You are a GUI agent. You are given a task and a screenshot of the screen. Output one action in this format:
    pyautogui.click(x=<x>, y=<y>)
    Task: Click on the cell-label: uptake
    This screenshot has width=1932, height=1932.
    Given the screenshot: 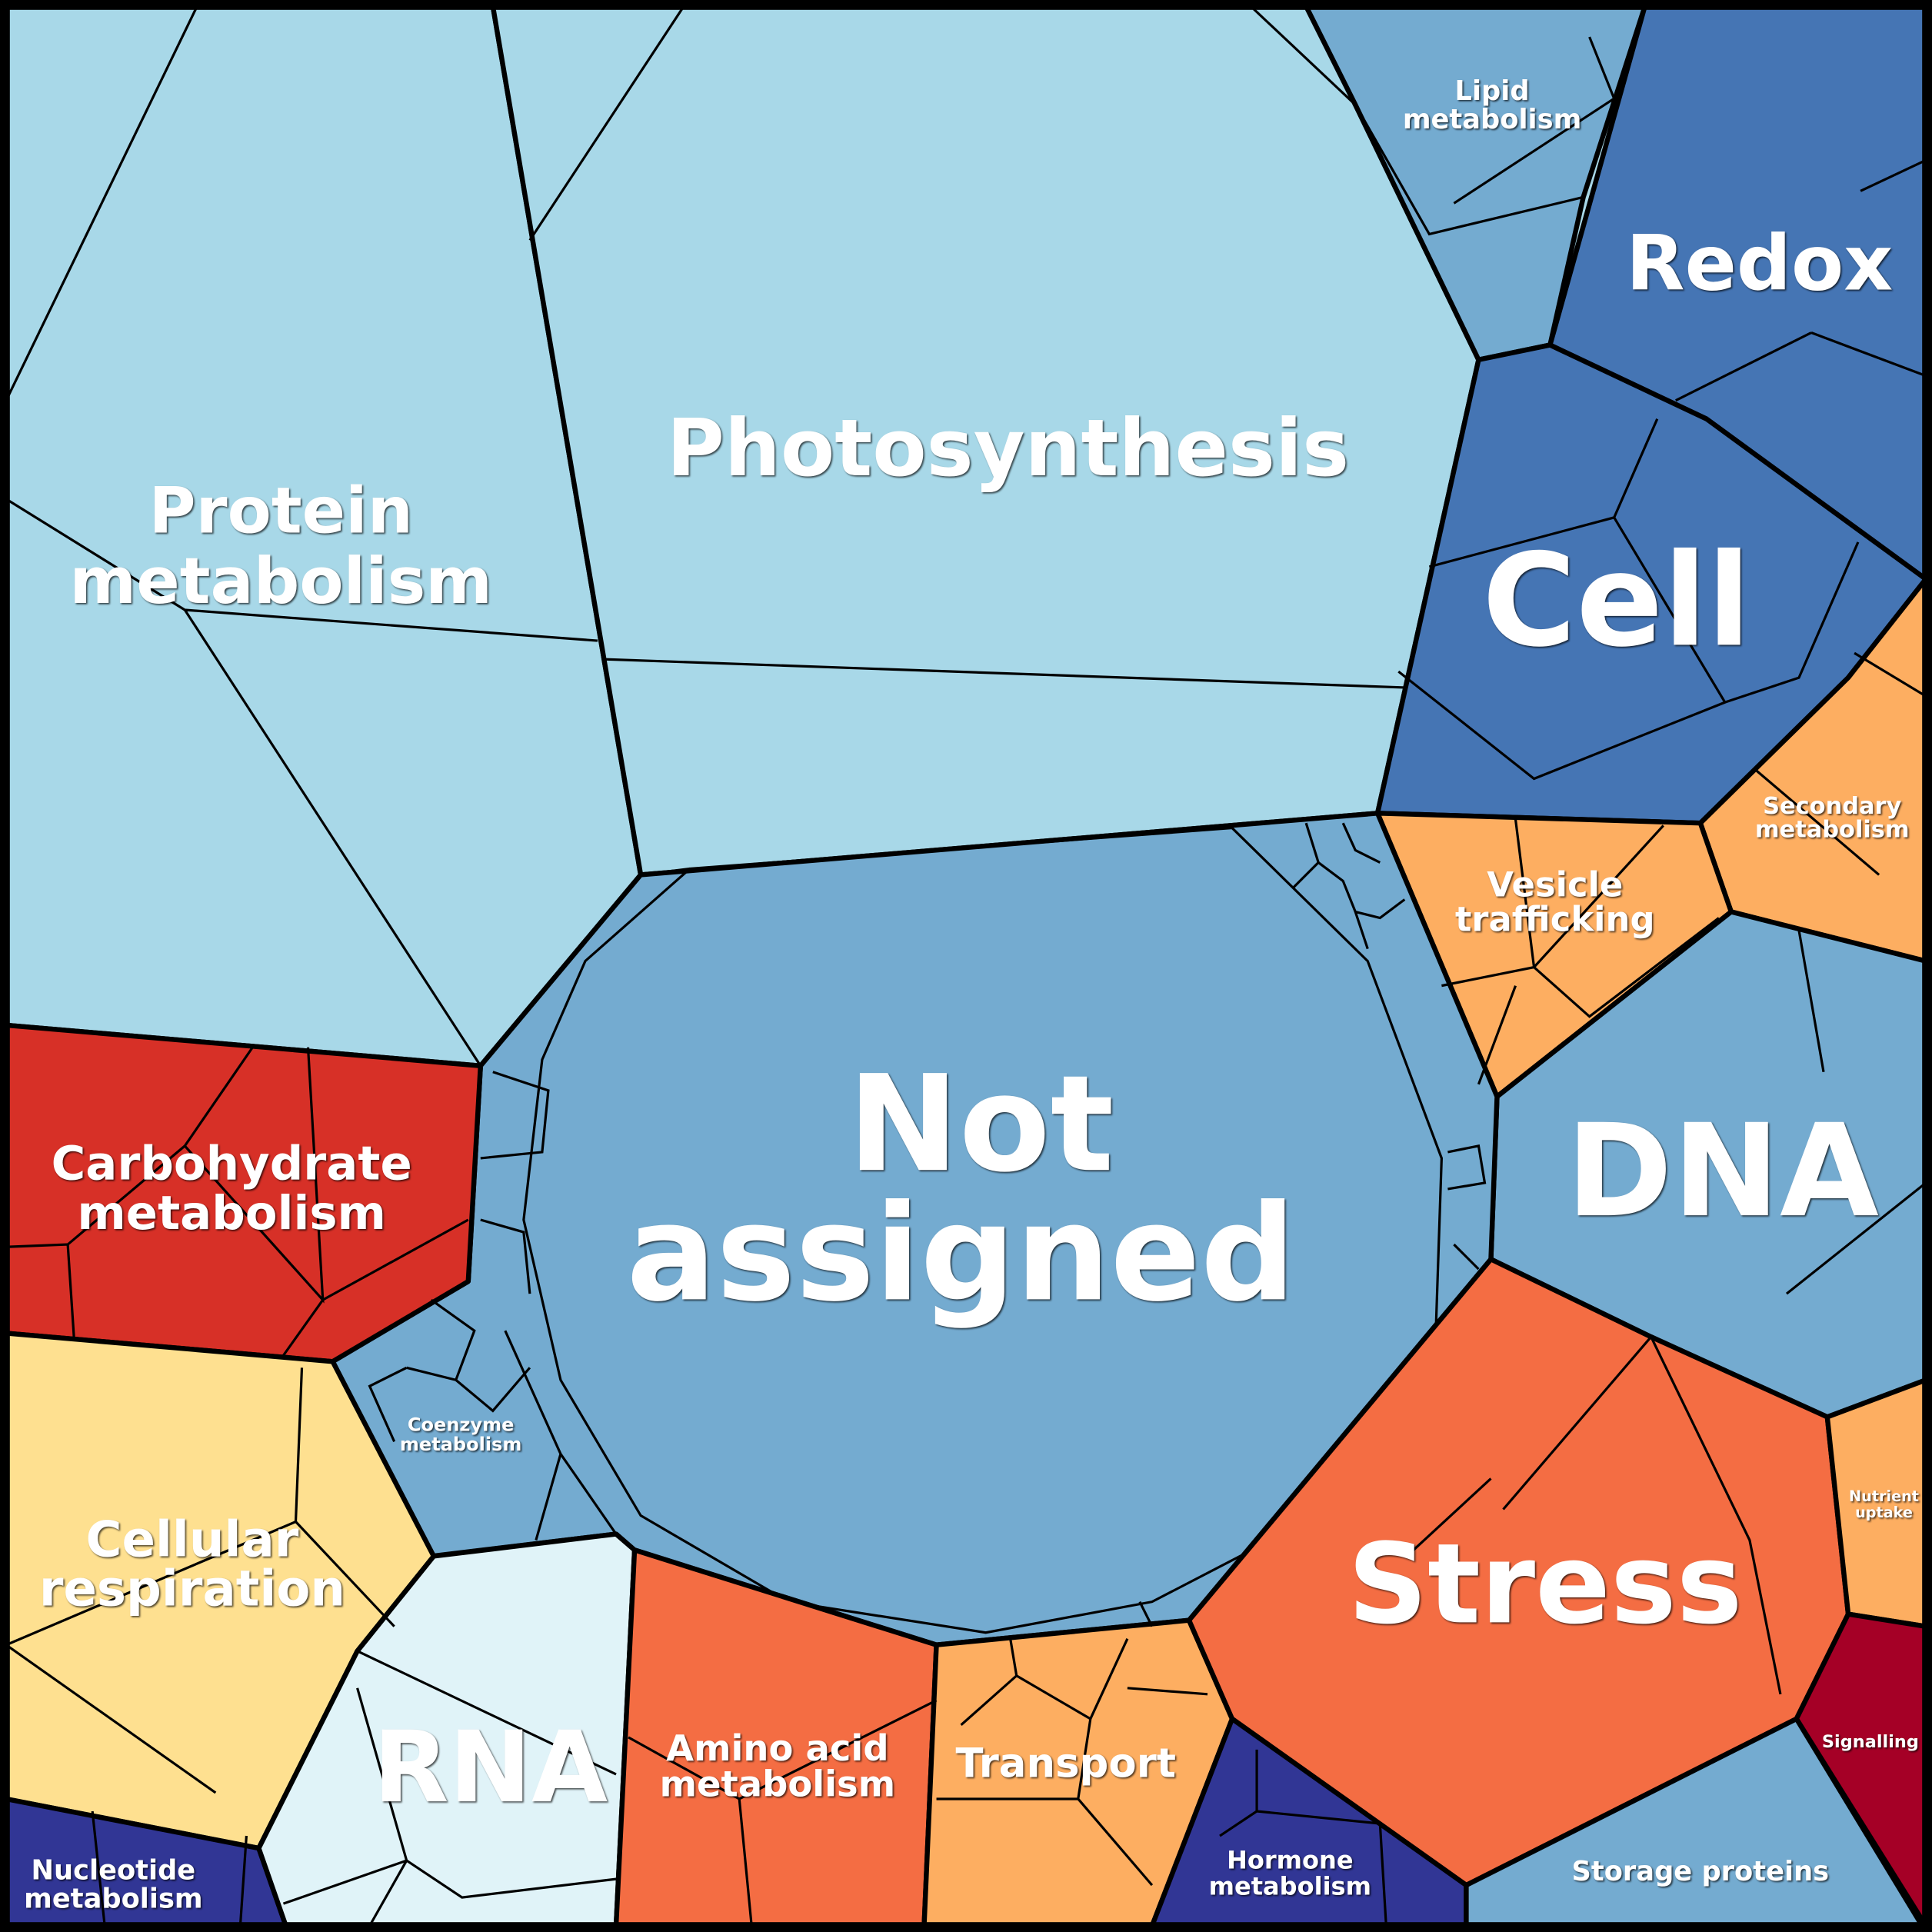 What is the action you would take?
    pyautogui.click(x=1884, y=1512)
    